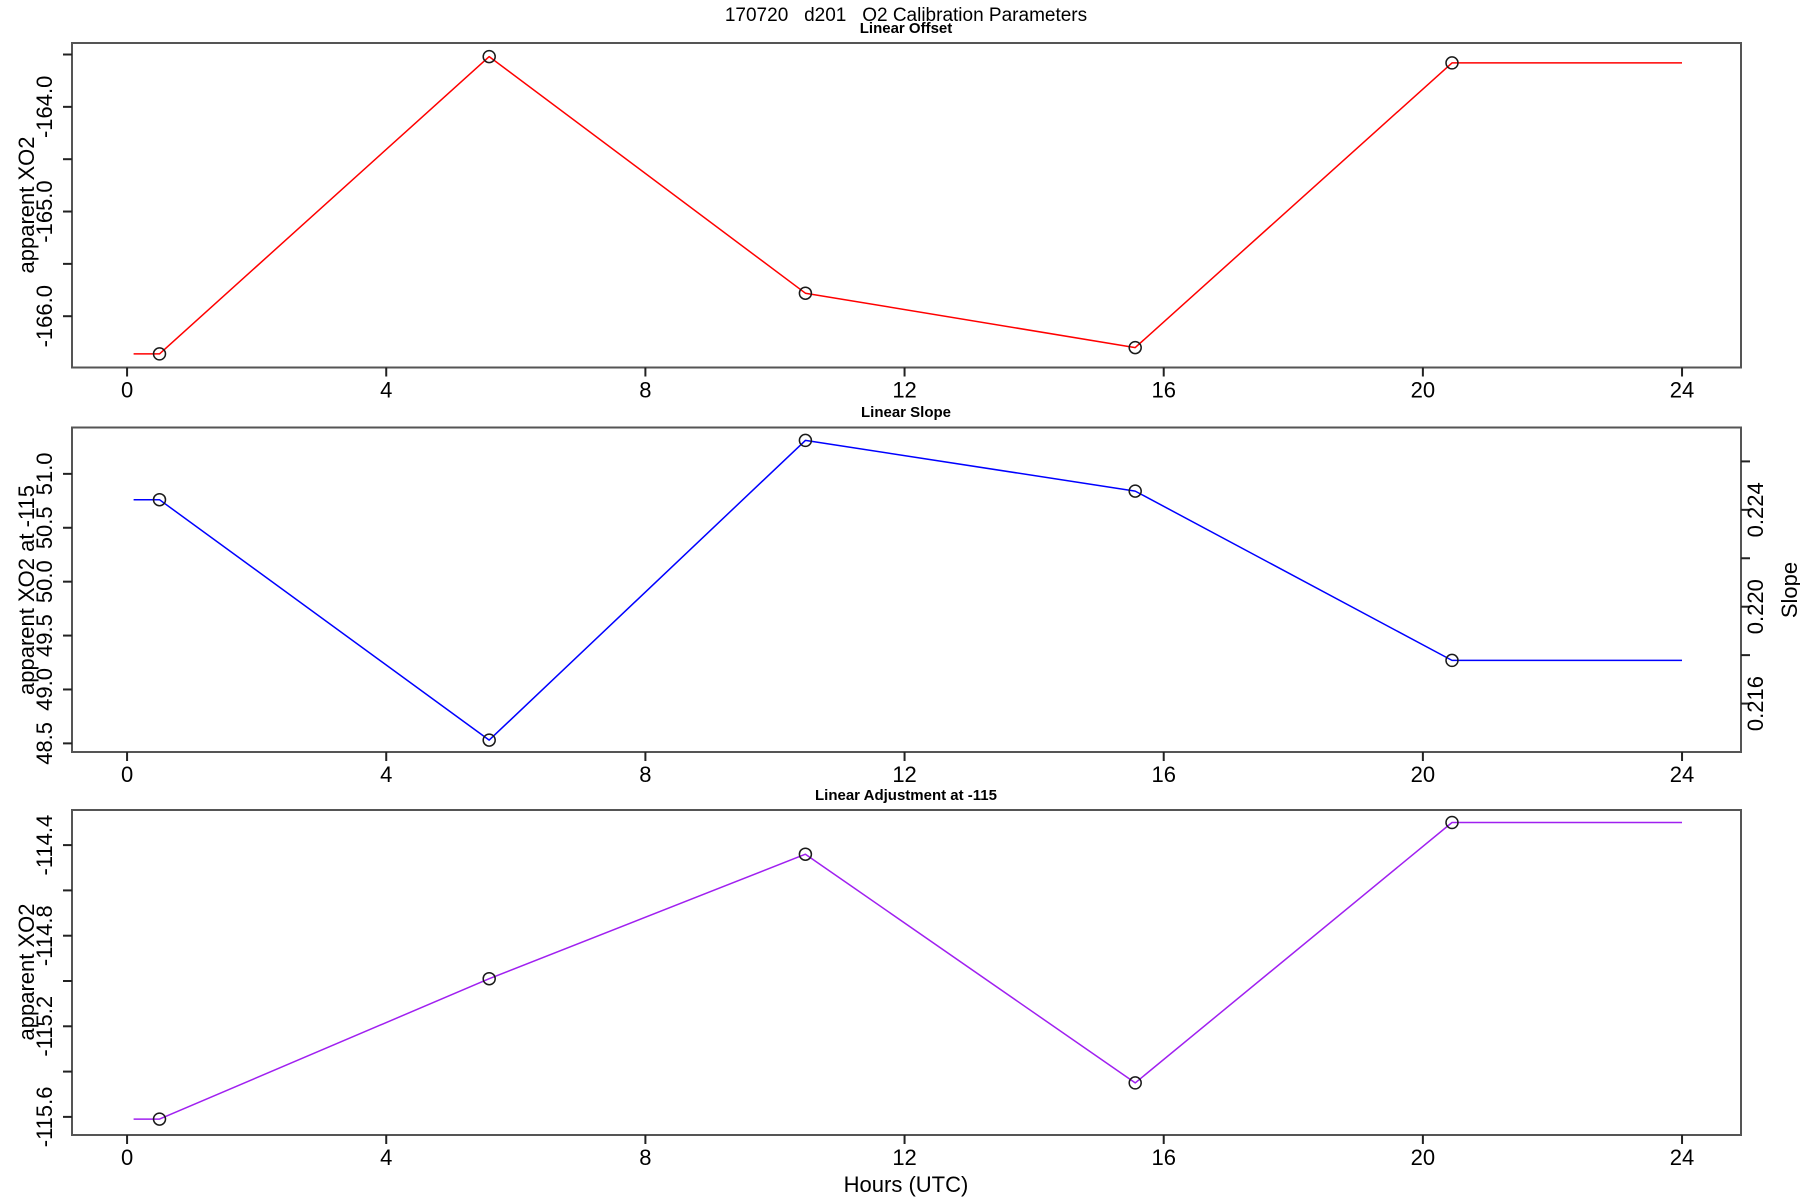 Image resolution: width=1800 pixels, height=1200 pixels. Describe the element at coordinates (44, 845) in the screenshot. I see `y-tick-label: -114.4` at that location.